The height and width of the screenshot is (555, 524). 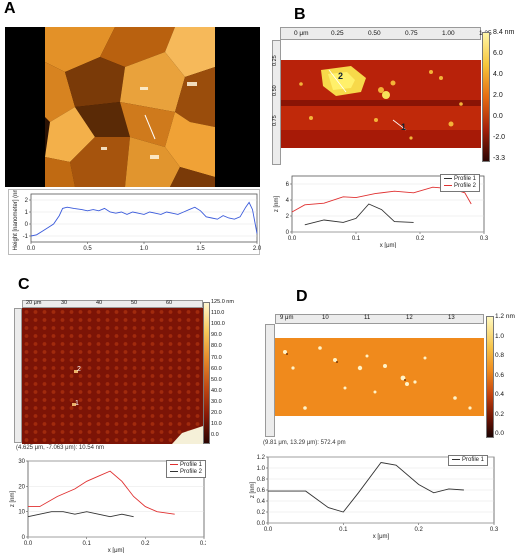 I want to click on panel-d-afm-image, so click(x=379, y=377).